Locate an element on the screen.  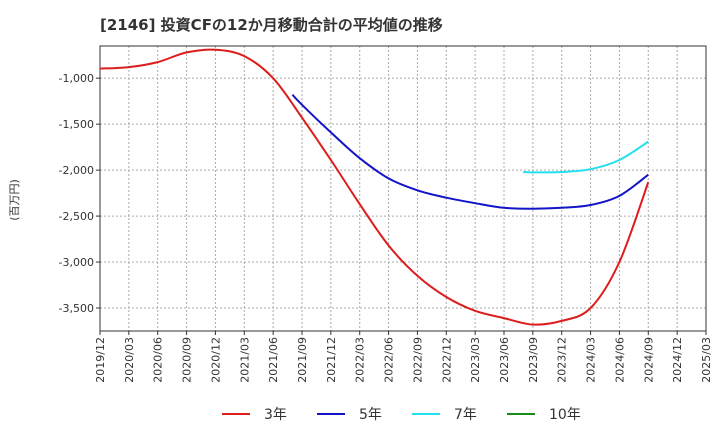
x-tick-label: 2023/09 is located at coordinates (533, 360).